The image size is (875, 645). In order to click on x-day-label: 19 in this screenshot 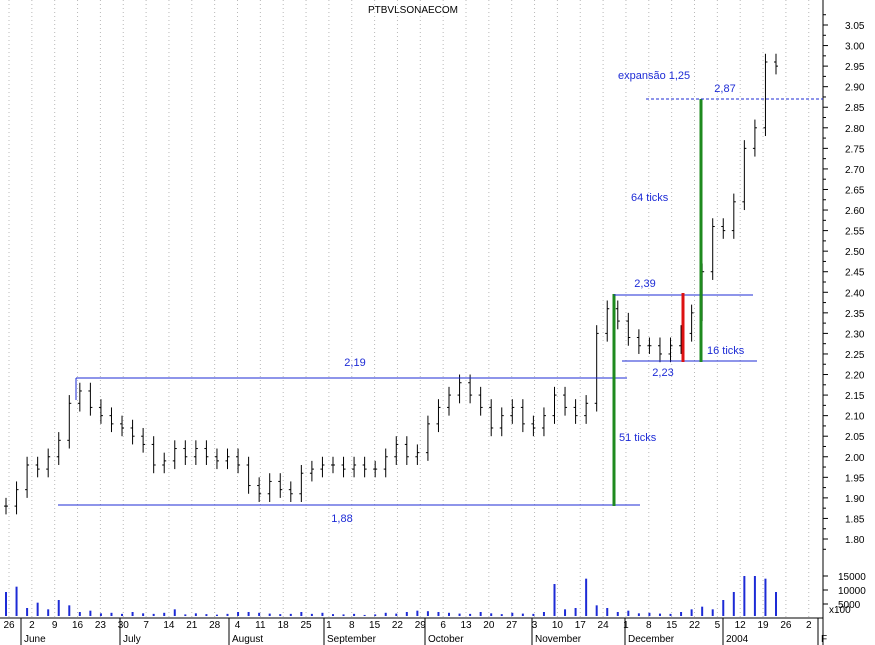, I will do `click(763, 625)`.